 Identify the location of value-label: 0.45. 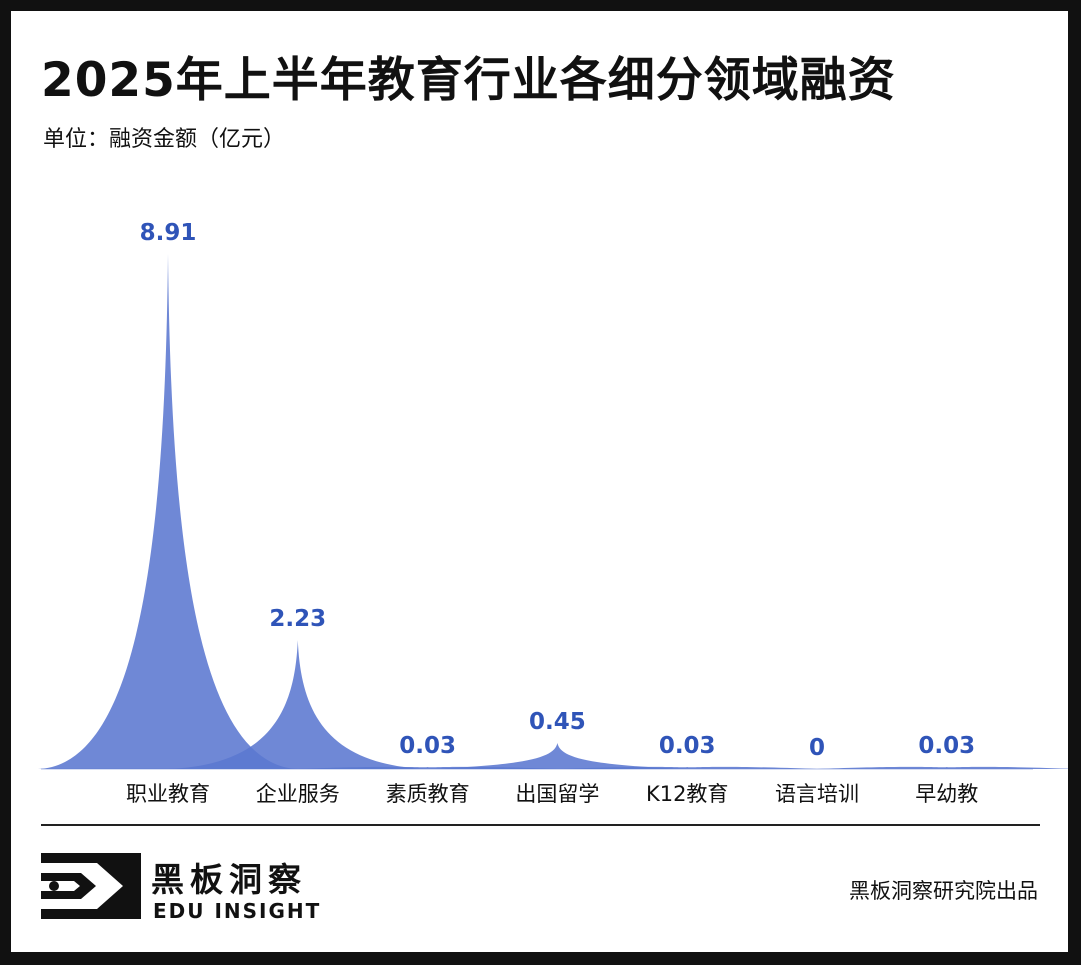
(557, 722).